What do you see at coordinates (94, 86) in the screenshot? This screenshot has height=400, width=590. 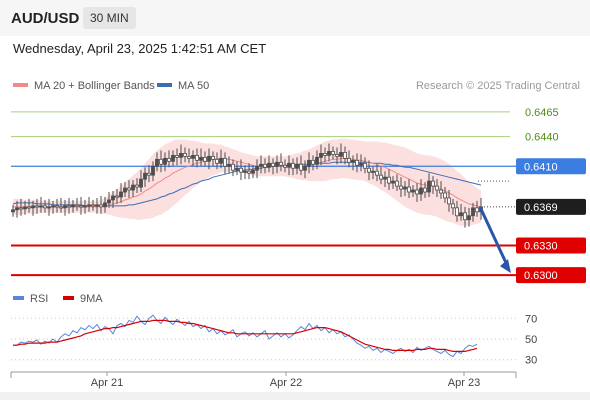 I see `ma20-legend-label: MA 20 + Bollinger Bands` at bounding box center [94, 86].